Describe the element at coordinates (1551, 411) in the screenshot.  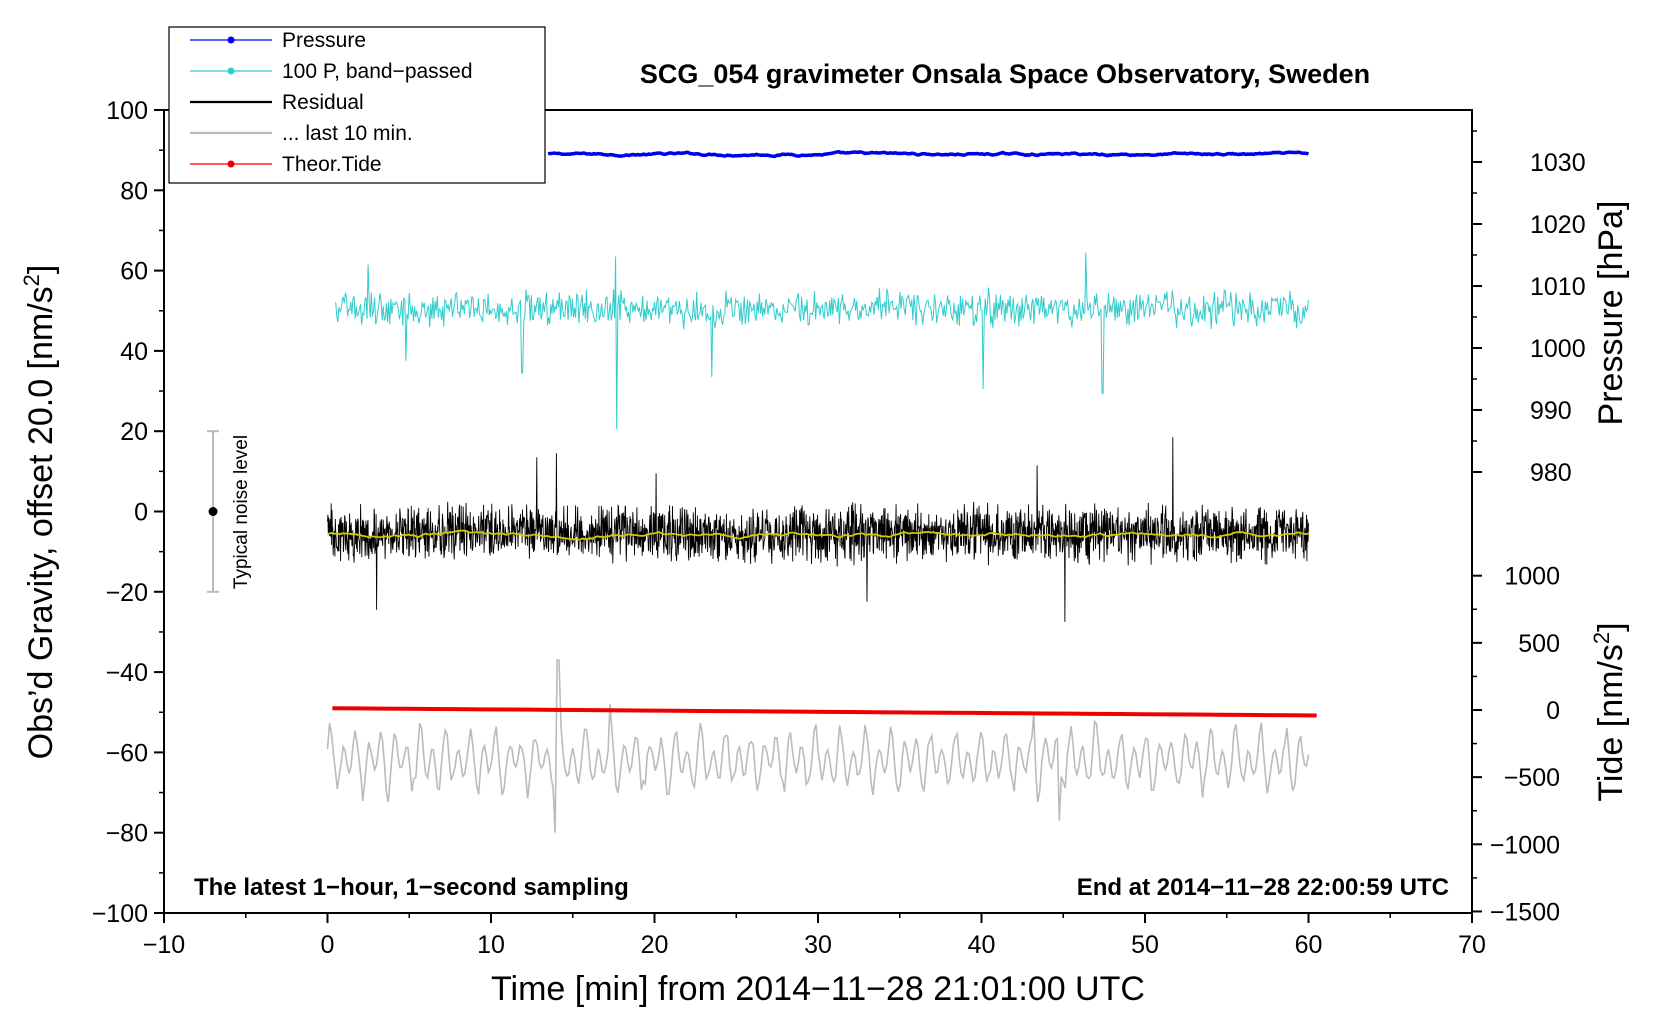
I see `pressure-tick-label-990: 990` at that location.